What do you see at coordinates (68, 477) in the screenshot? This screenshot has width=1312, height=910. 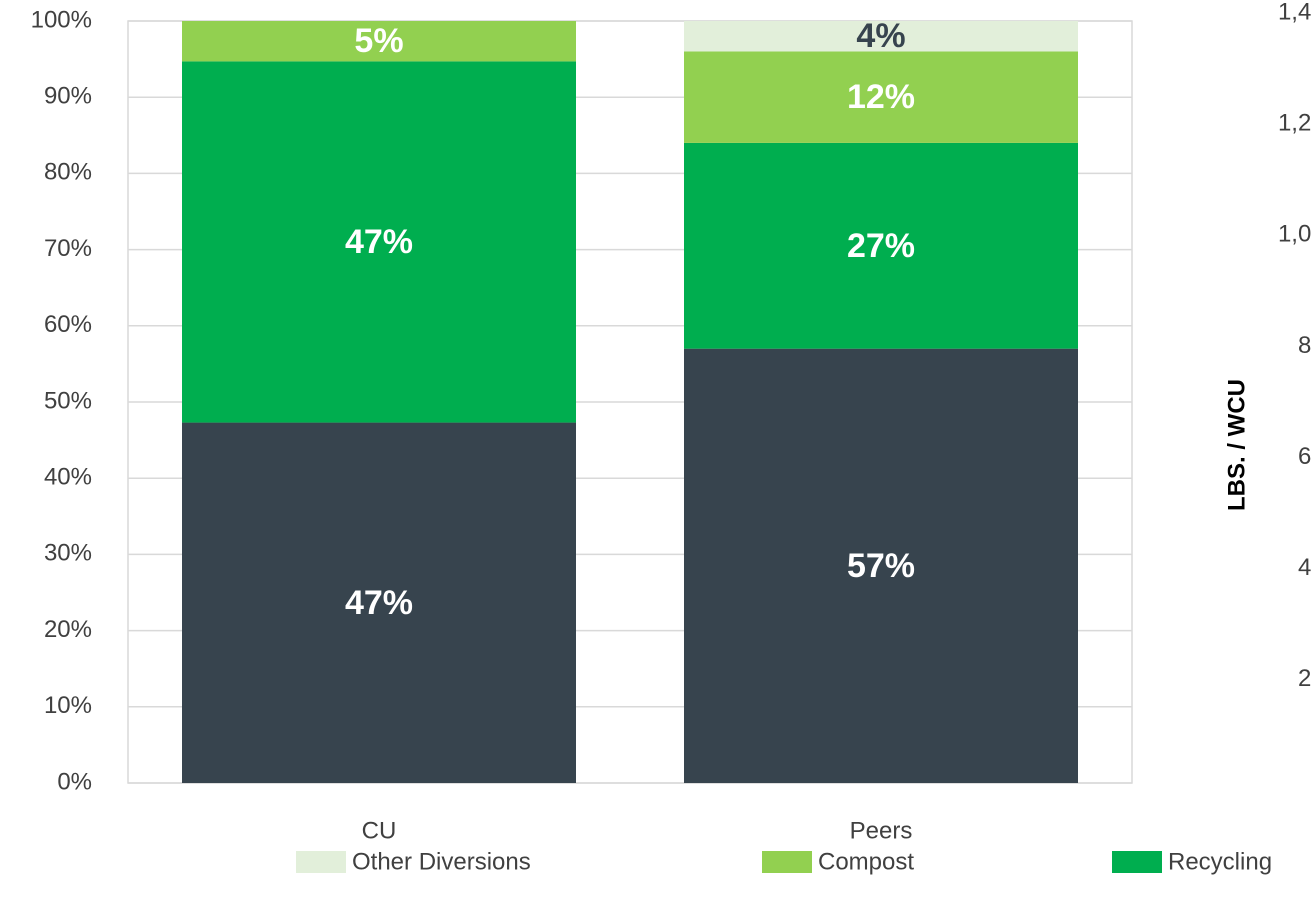 I see `y-tick-label: 40%` at bounding box center [68, 477].